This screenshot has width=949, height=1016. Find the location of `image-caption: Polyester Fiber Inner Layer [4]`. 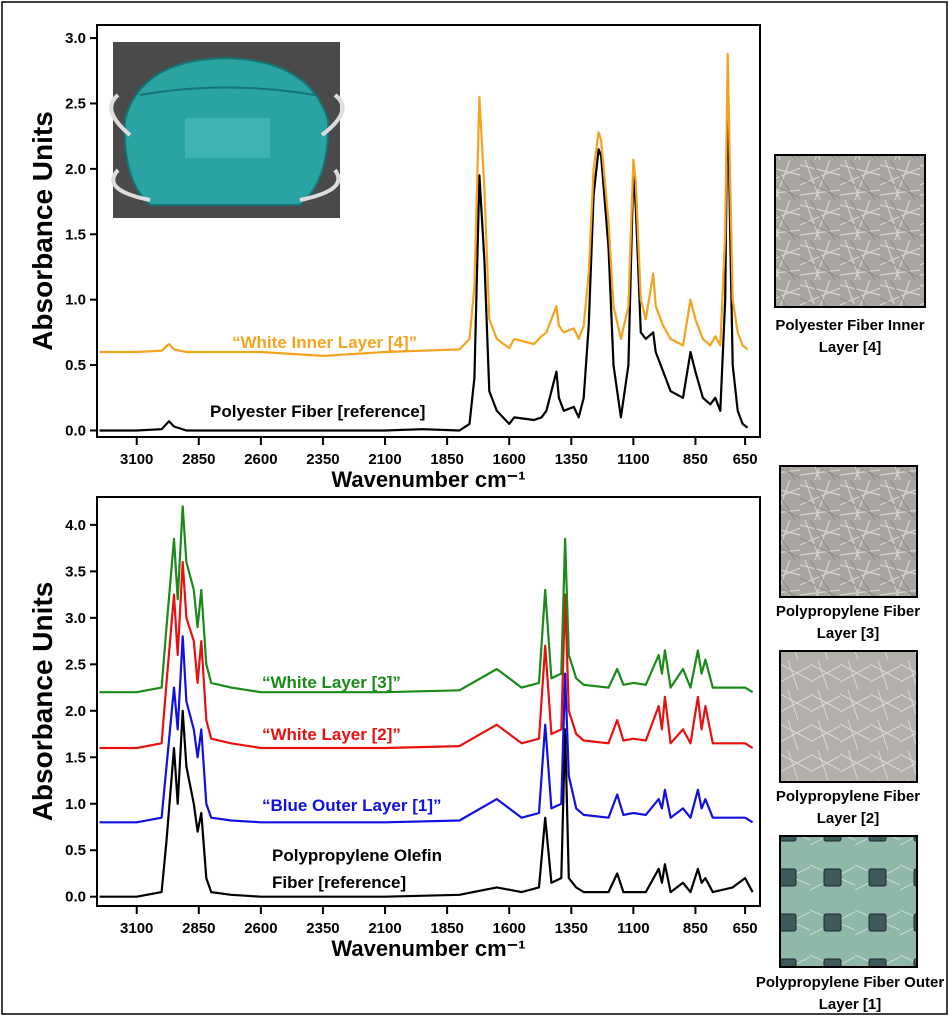

image-caption: Polyester Fiber Inner Layer [4] is located at coordinates (850, 336).